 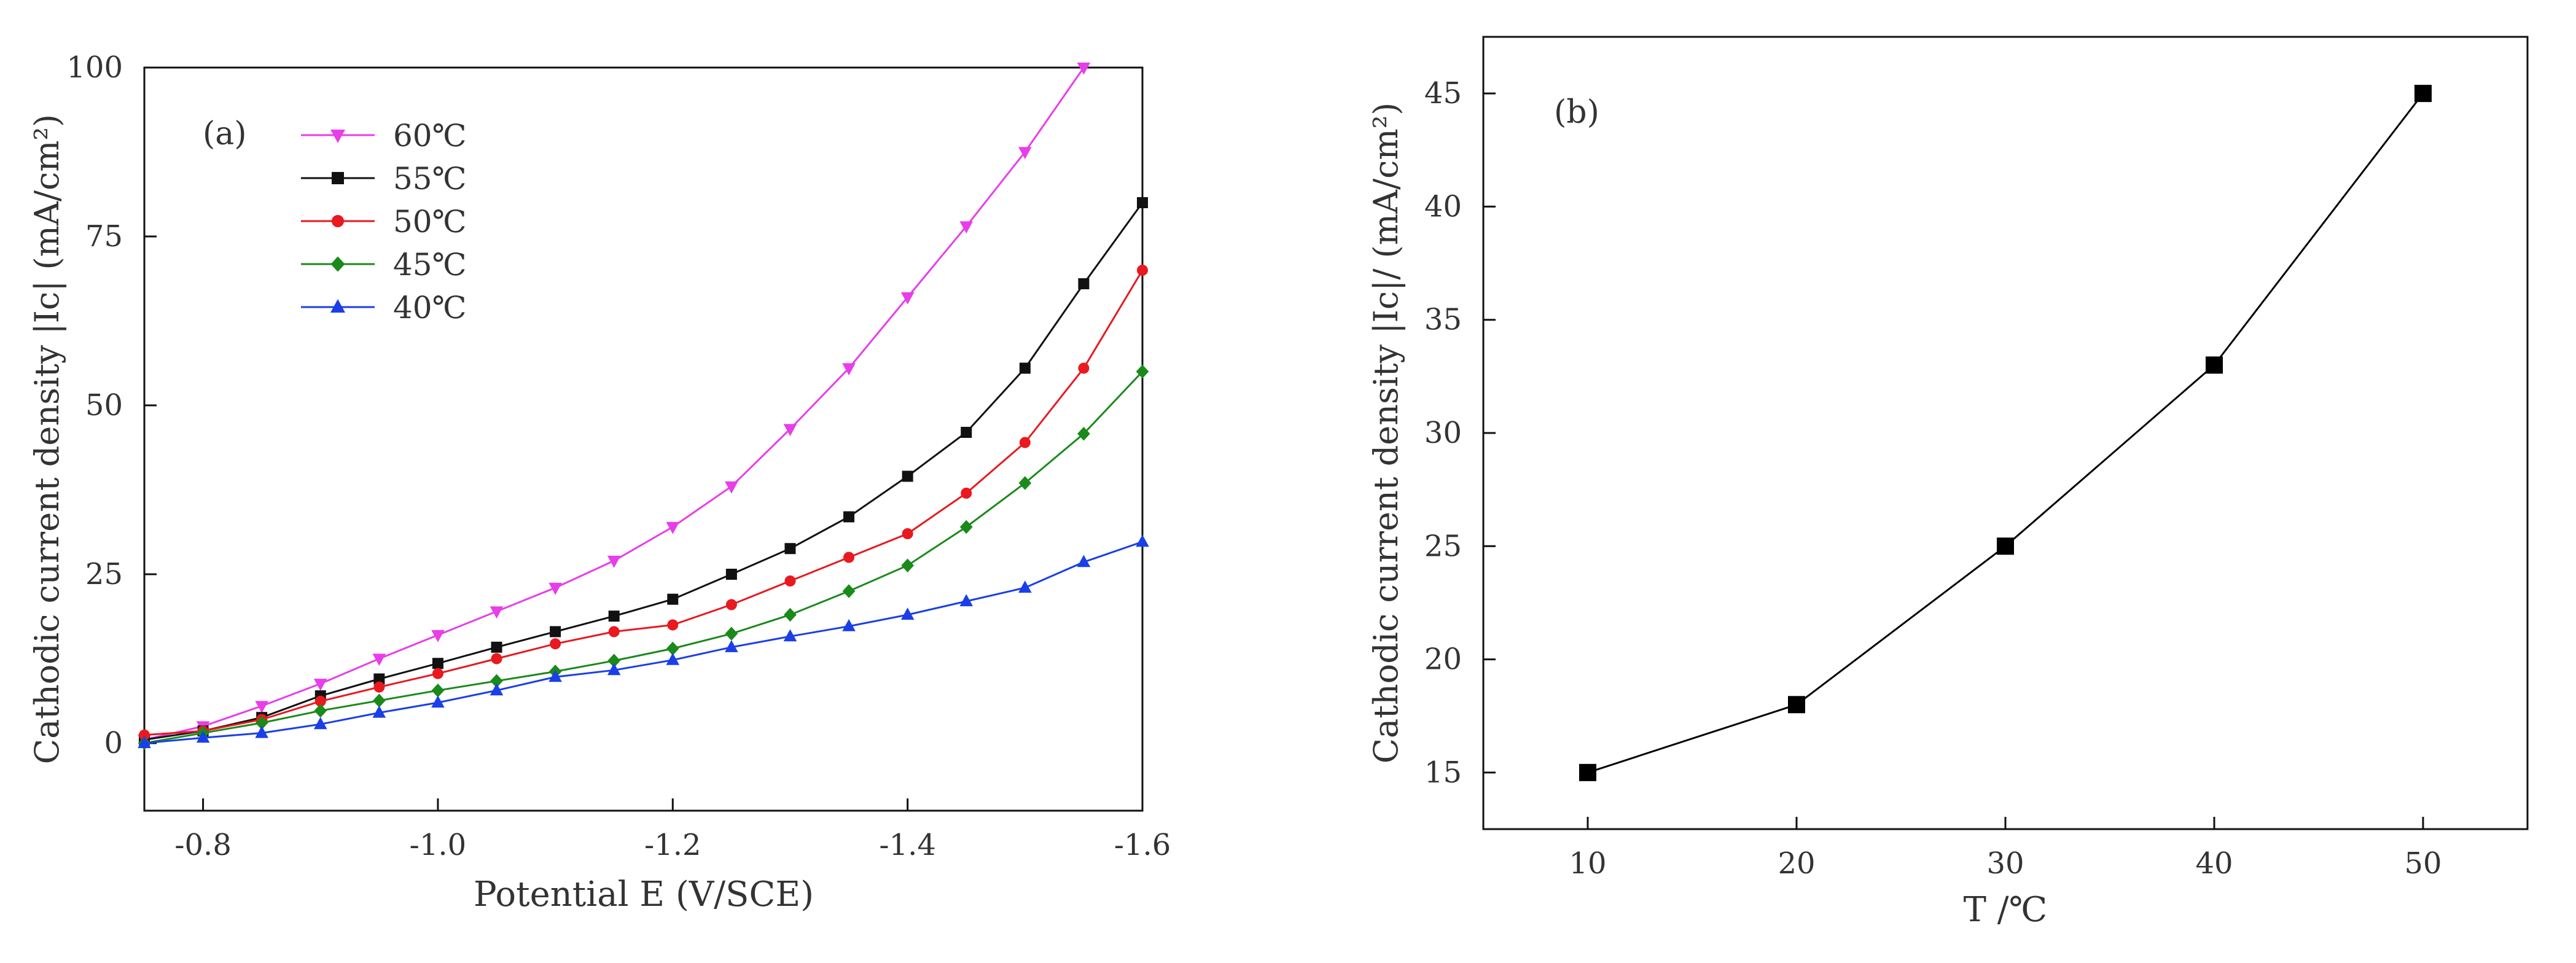 I want to click on panel-a-y-tick-label: 25, so click(x=104, y=574).